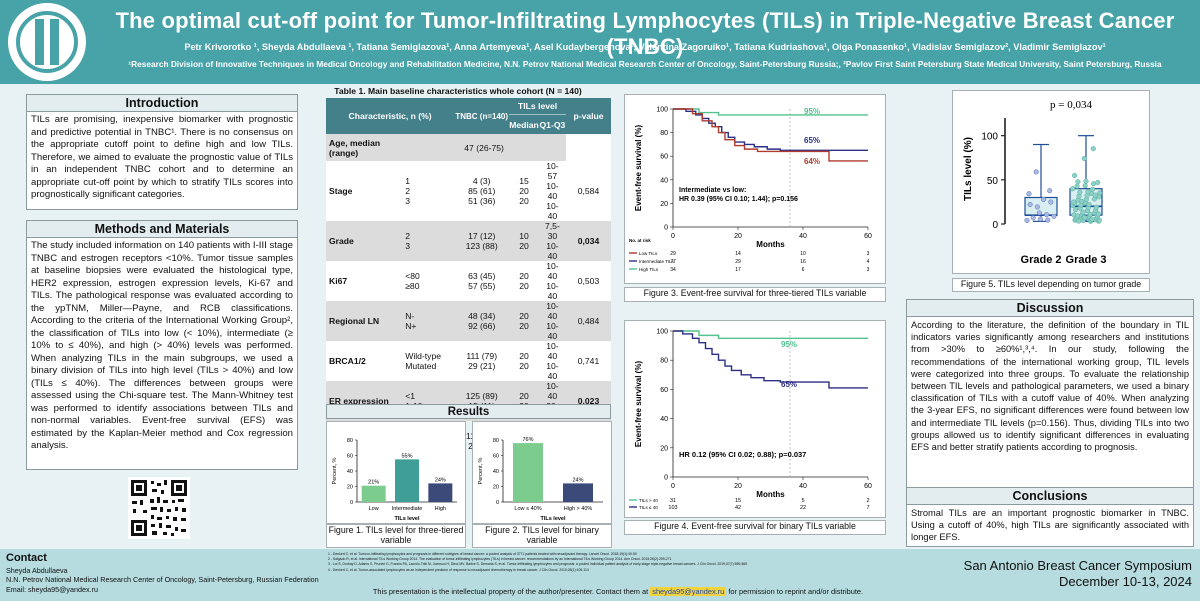 The image size is (1200, 601). What do you see at coordinates (410, 316) in the screenshot?
I see `table-cell-line: N-` at bounding box center [410, 316].